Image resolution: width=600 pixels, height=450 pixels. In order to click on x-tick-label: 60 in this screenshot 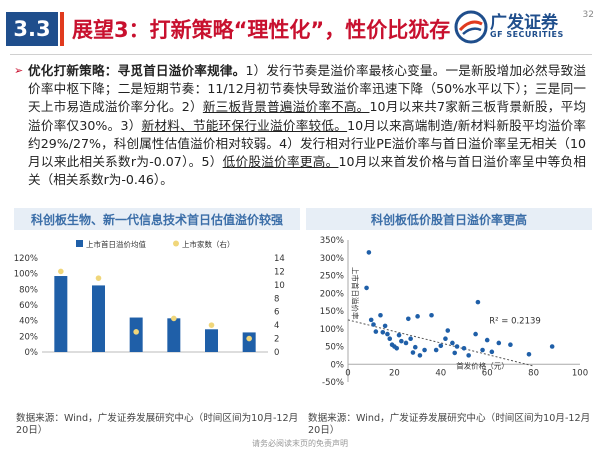, I will do `click(487, 373)`.